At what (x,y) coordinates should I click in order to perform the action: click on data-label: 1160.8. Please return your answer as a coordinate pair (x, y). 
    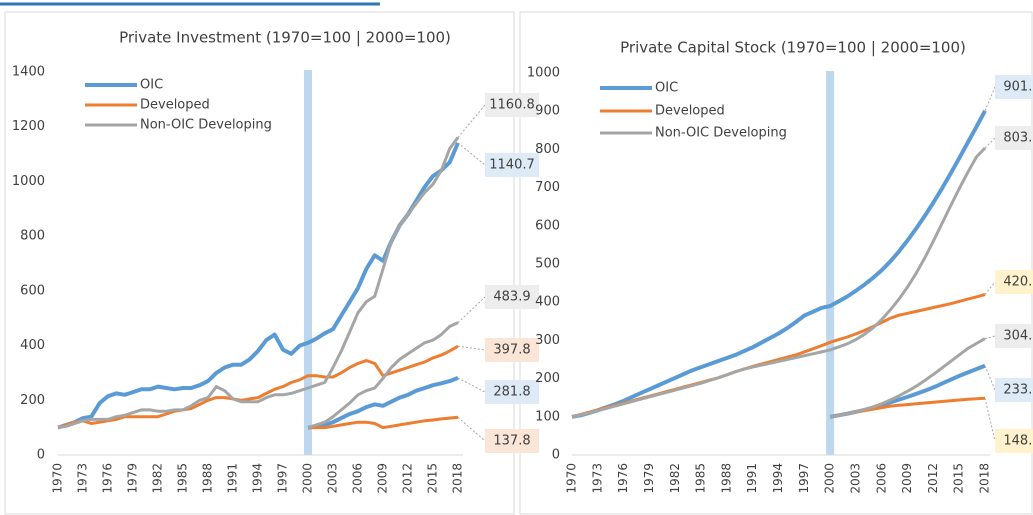
    Looking at the image, I should click on (512, 105).